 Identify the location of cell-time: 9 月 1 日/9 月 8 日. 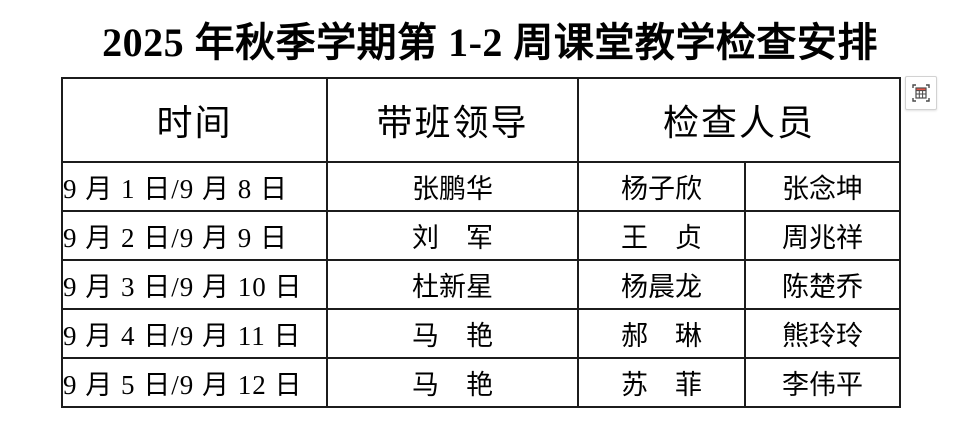
(194, 186).